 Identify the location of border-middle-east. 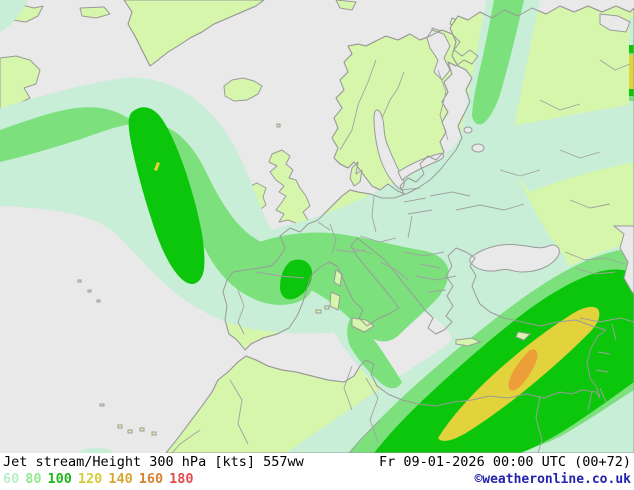
(607, 345).